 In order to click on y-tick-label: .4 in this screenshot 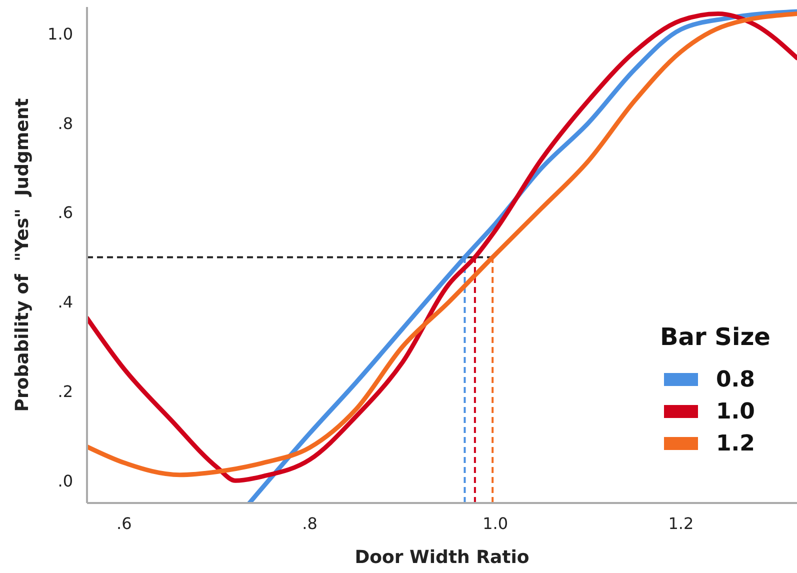, I will do `click(65, 302)`.